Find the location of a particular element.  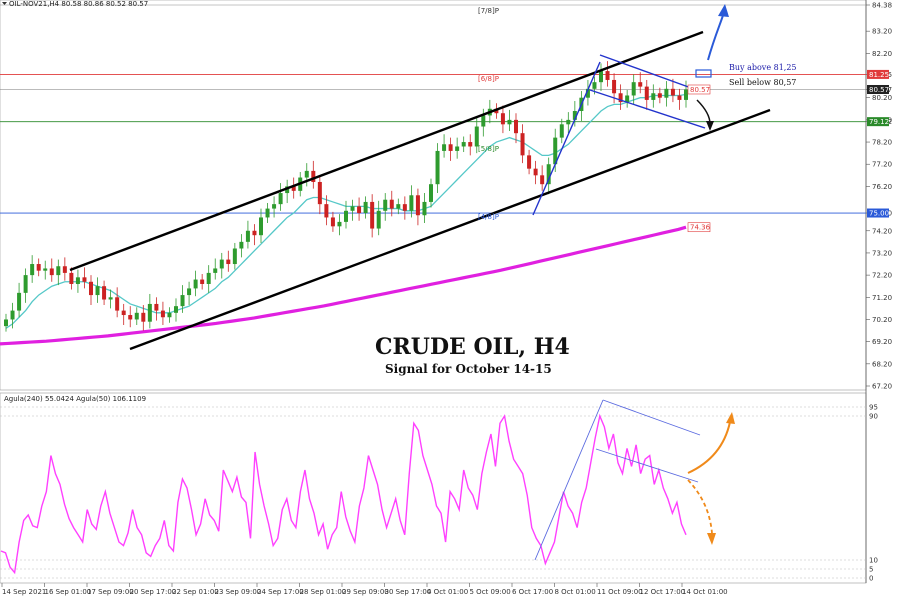

level-tag: 79.12 is located at coordinates (879, 122).